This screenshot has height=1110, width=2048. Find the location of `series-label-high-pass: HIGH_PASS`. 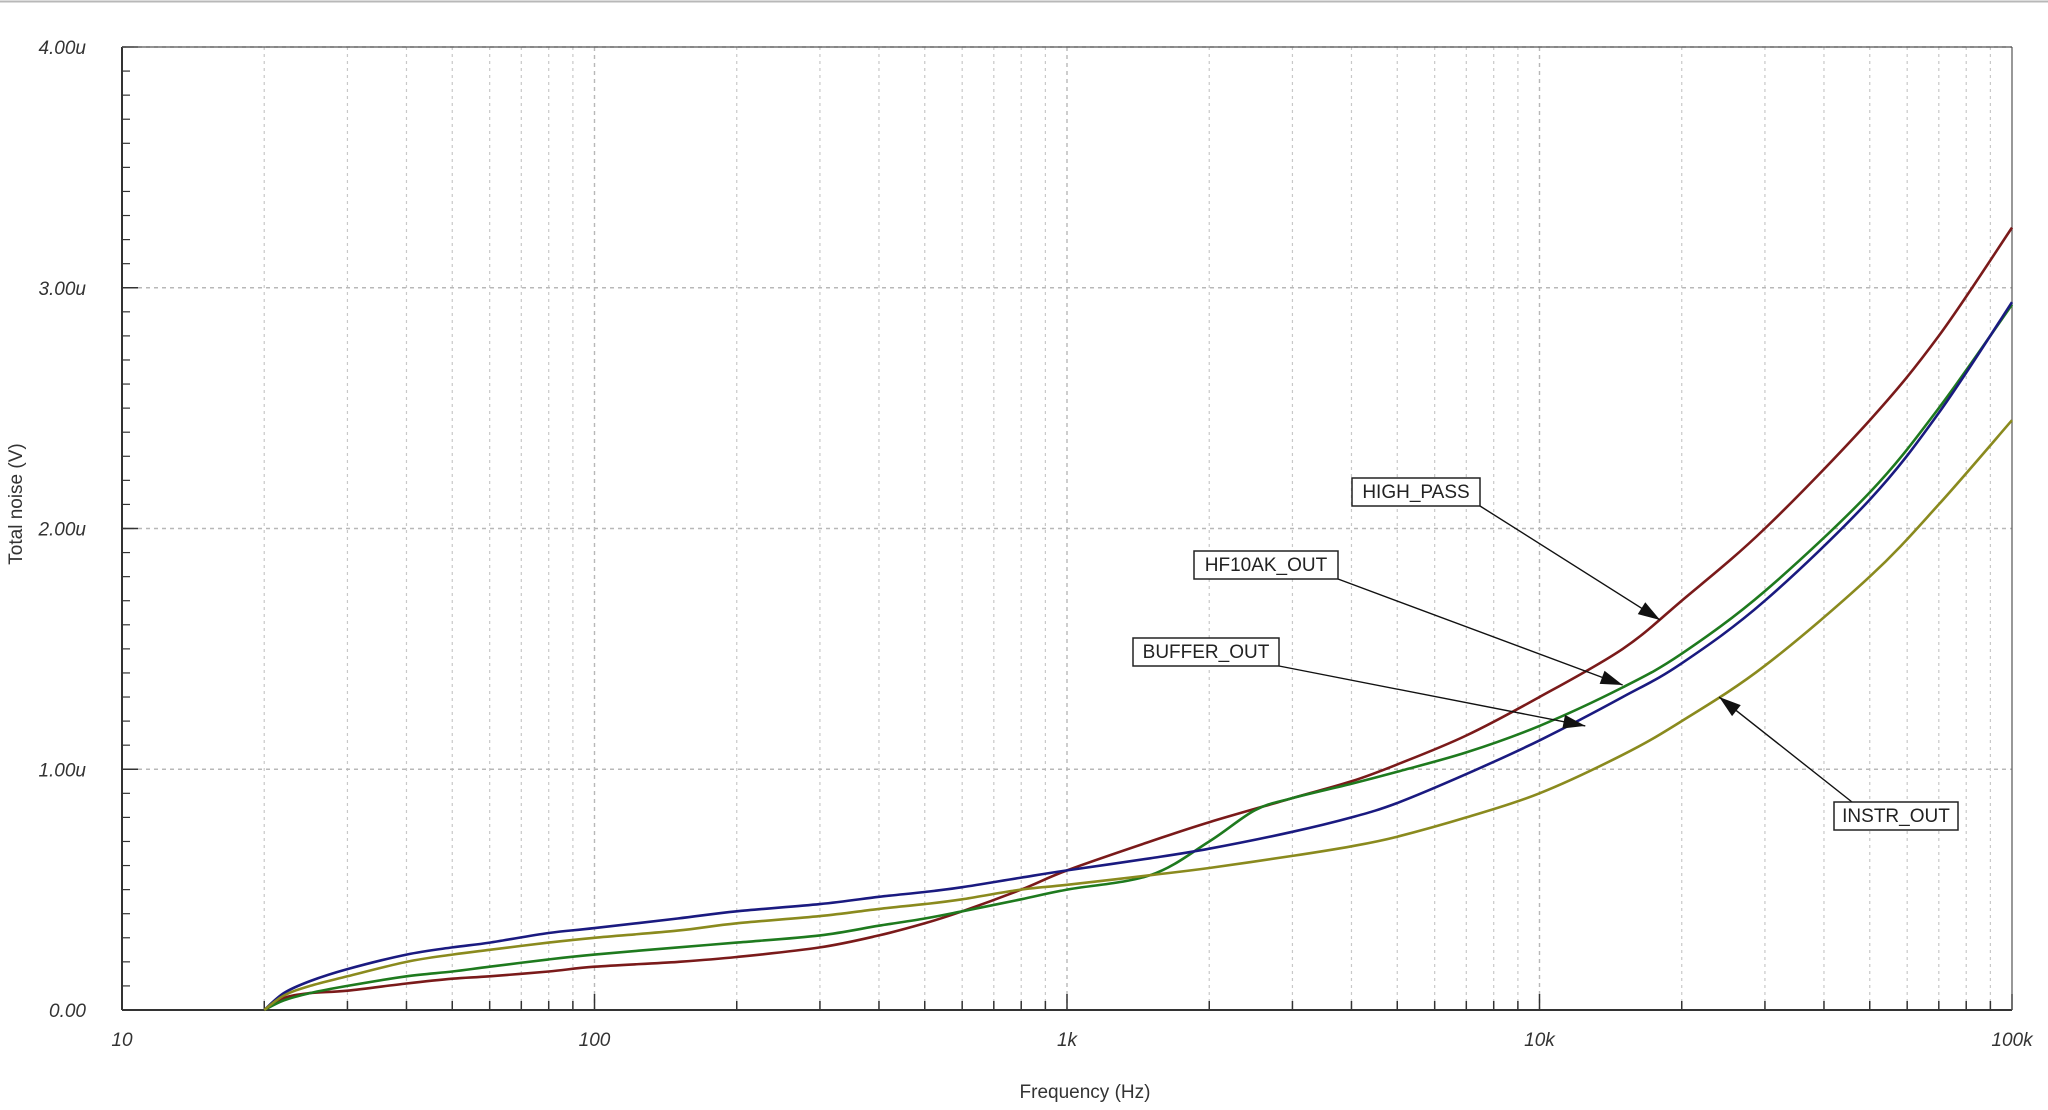

series-label-high-pass: HIGH_PASS is located at coordinates (1506, 549).